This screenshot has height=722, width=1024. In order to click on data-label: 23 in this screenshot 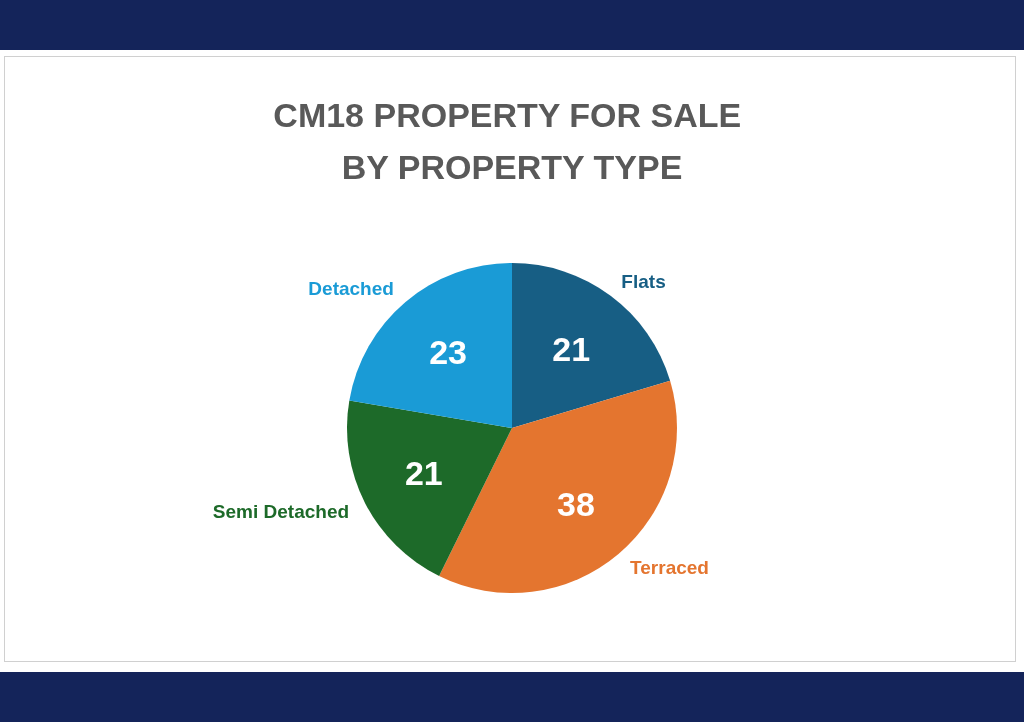, I will do `click(448, 352)`.